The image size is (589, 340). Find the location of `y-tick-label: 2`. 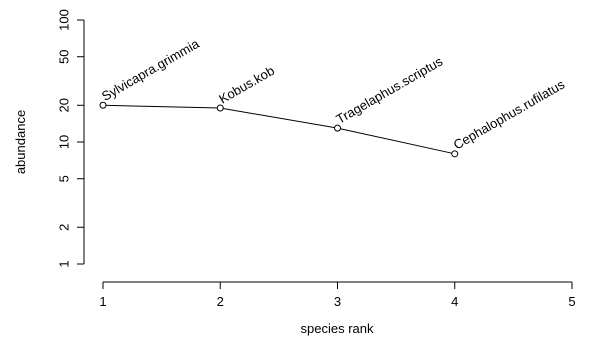

y-tick-label: 2 is located at coordinates (64, 227).